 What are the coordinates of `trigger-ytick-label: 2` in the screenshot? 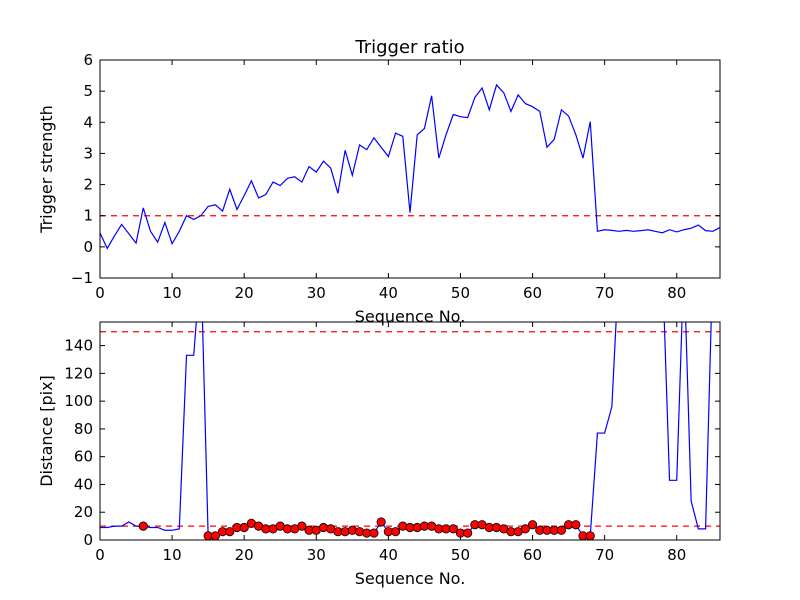 It's located at (88, 185).